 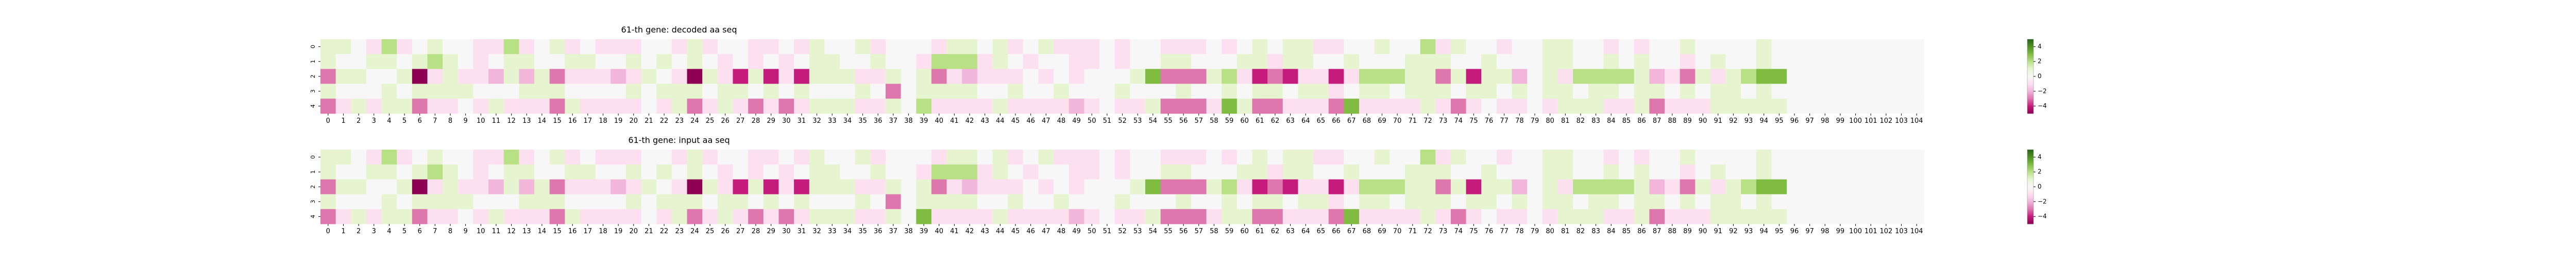 What do you see at coordinates (1794, 121) in the screenshot?
I see `x-tick-label: 96` at bounding box center [1794, 121].